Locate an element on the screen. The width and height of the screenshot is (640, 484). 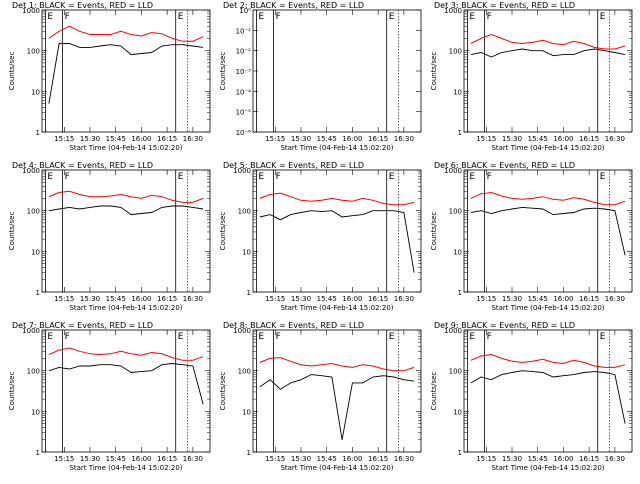
panel-title: Det 9: BLACK = Events, RED = LLD is located at coordinates (504, 325).